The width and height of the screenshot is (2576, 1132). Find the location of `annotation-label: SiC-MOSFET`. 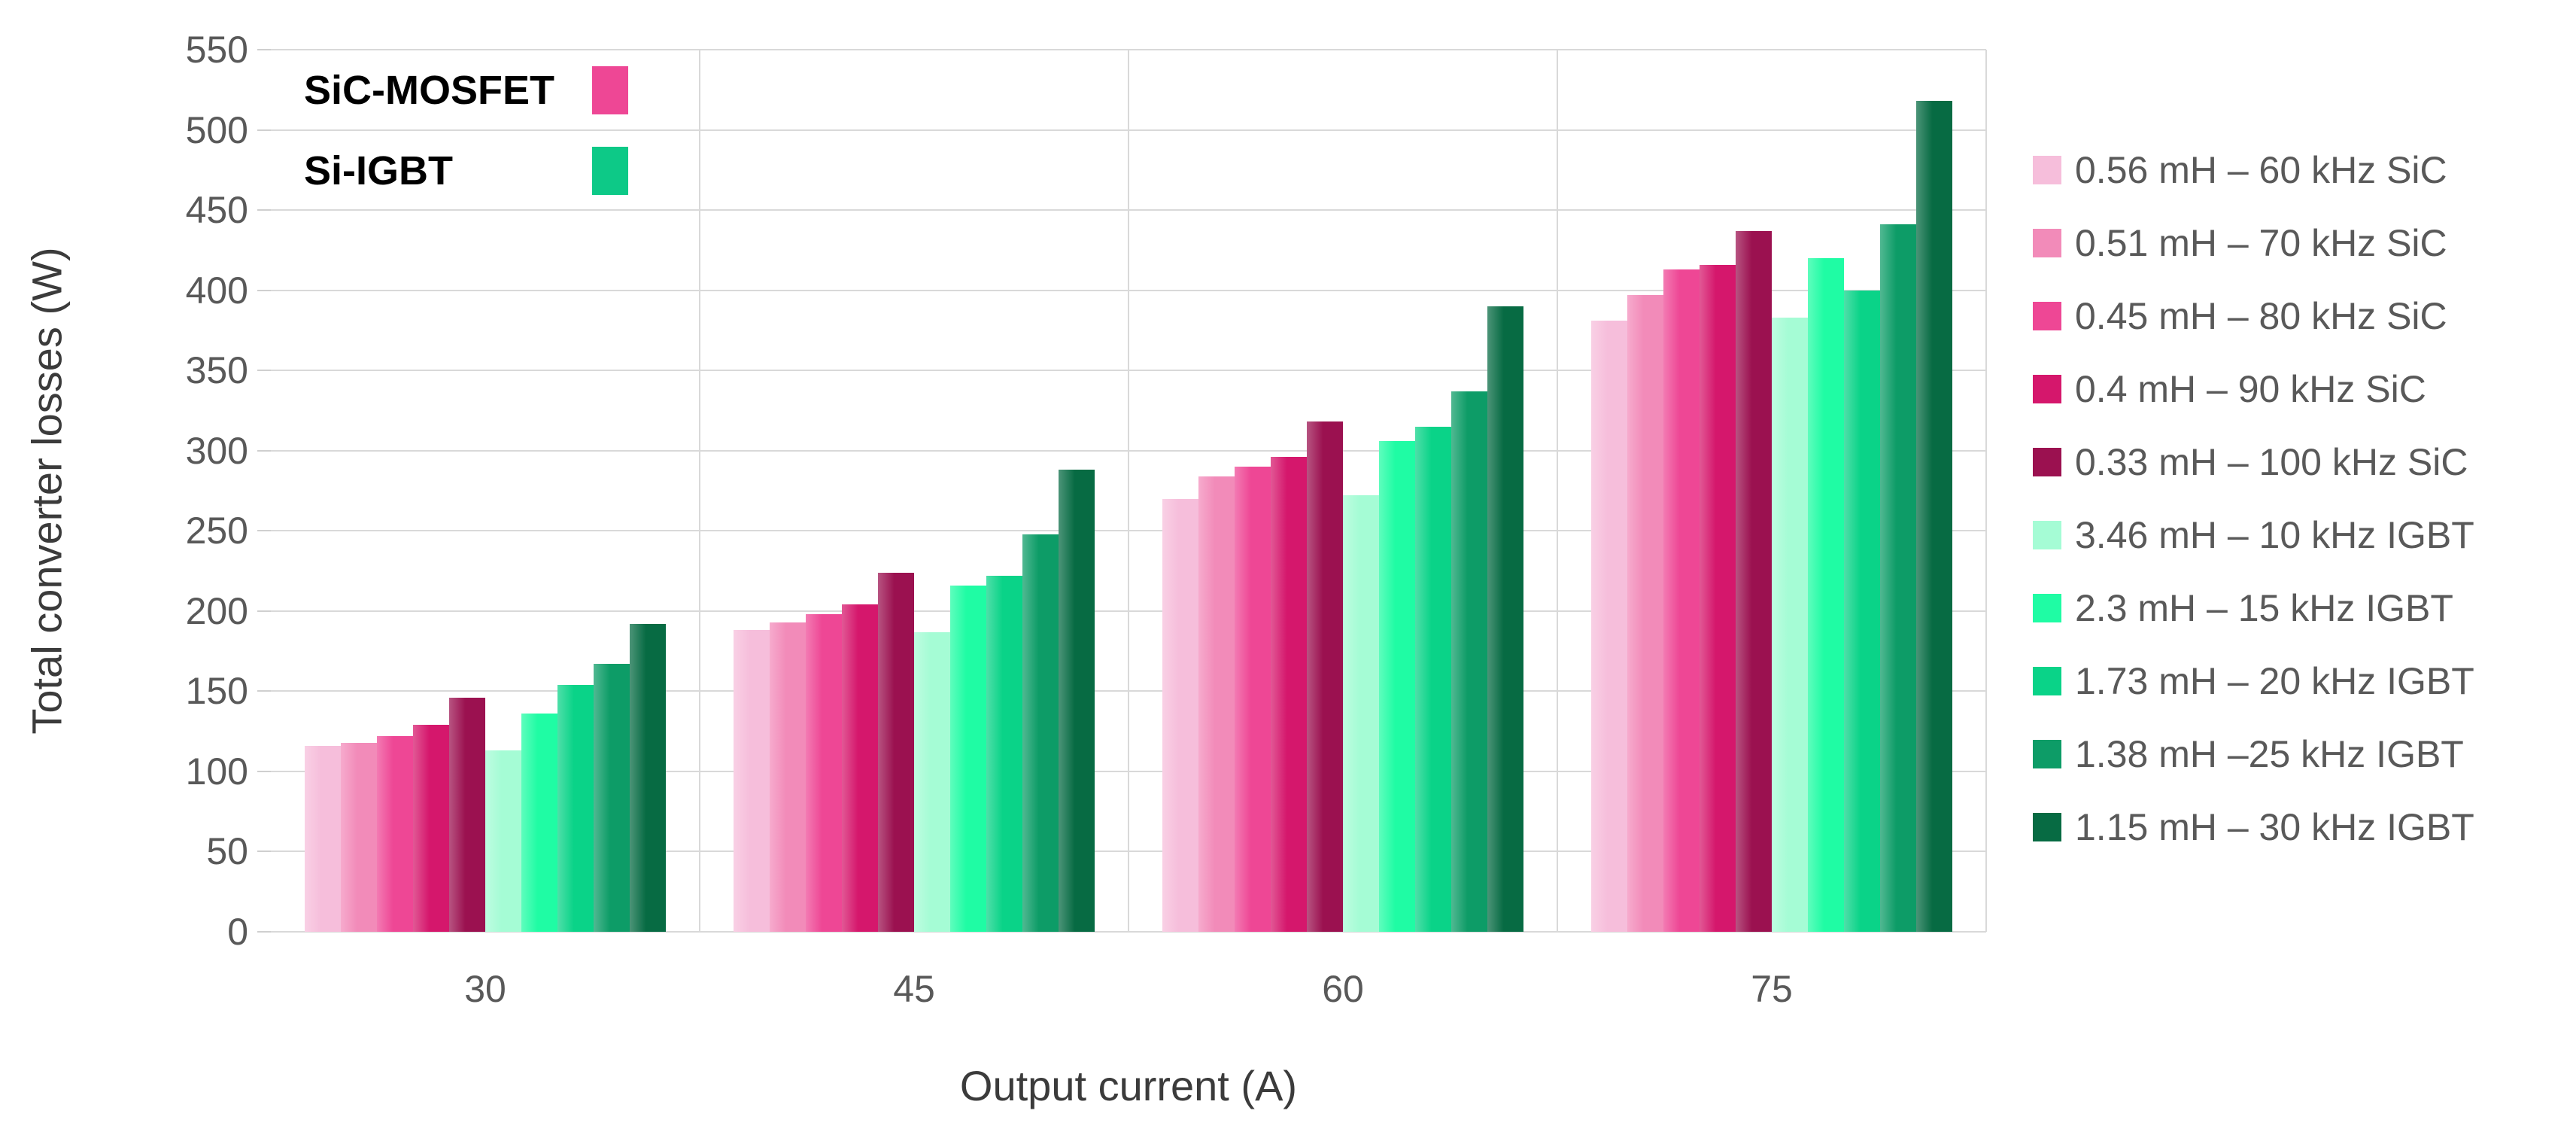

annotation-label: SiC-MOSFET is located at coordinates (429, 90).